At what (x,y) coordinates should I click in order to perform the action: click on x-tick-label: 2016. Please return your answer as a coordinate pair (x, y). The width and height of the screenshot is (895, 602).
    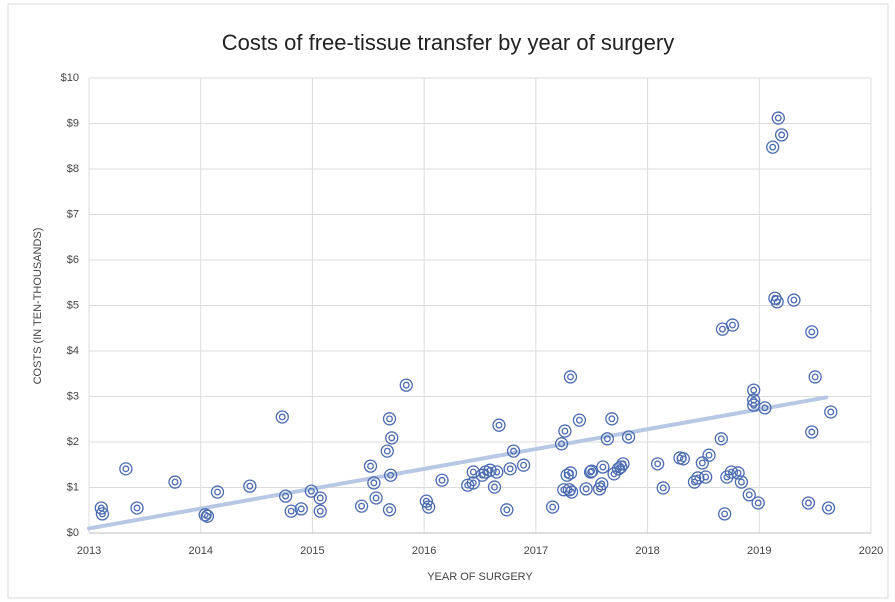
    Looking at the image, I should click on (424, 551).